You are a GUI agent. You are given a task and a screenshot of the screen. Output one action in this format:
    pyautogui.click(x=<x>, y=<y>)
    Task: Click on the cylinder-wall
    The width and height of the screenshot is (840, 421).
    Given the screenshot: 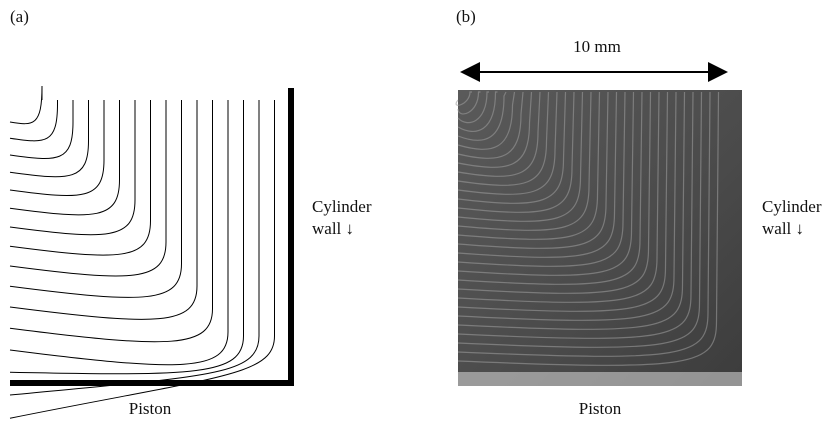 What is the action you would take?
    pyautogui.click(x=291, y=237)
    